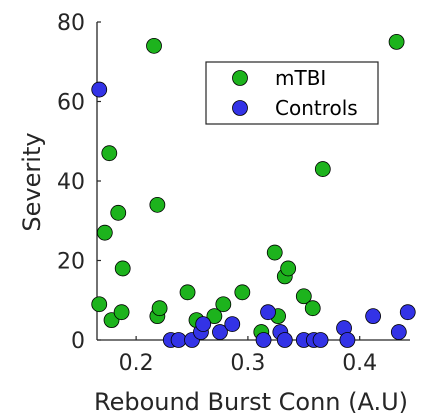  What do you see at coordinates (292, 93) in the screenshot?
I see `legend: mTBI Controls` at bounding box center [292, 93].